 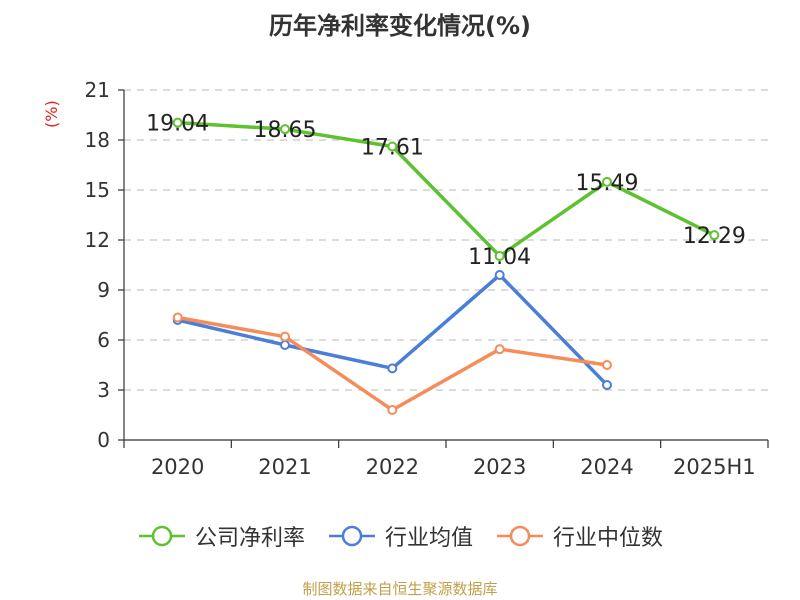 What do you see at coordinates (606, 467) in the screenshot?
I see `x-tick-label: 2024` at bounding box center [606, 467].